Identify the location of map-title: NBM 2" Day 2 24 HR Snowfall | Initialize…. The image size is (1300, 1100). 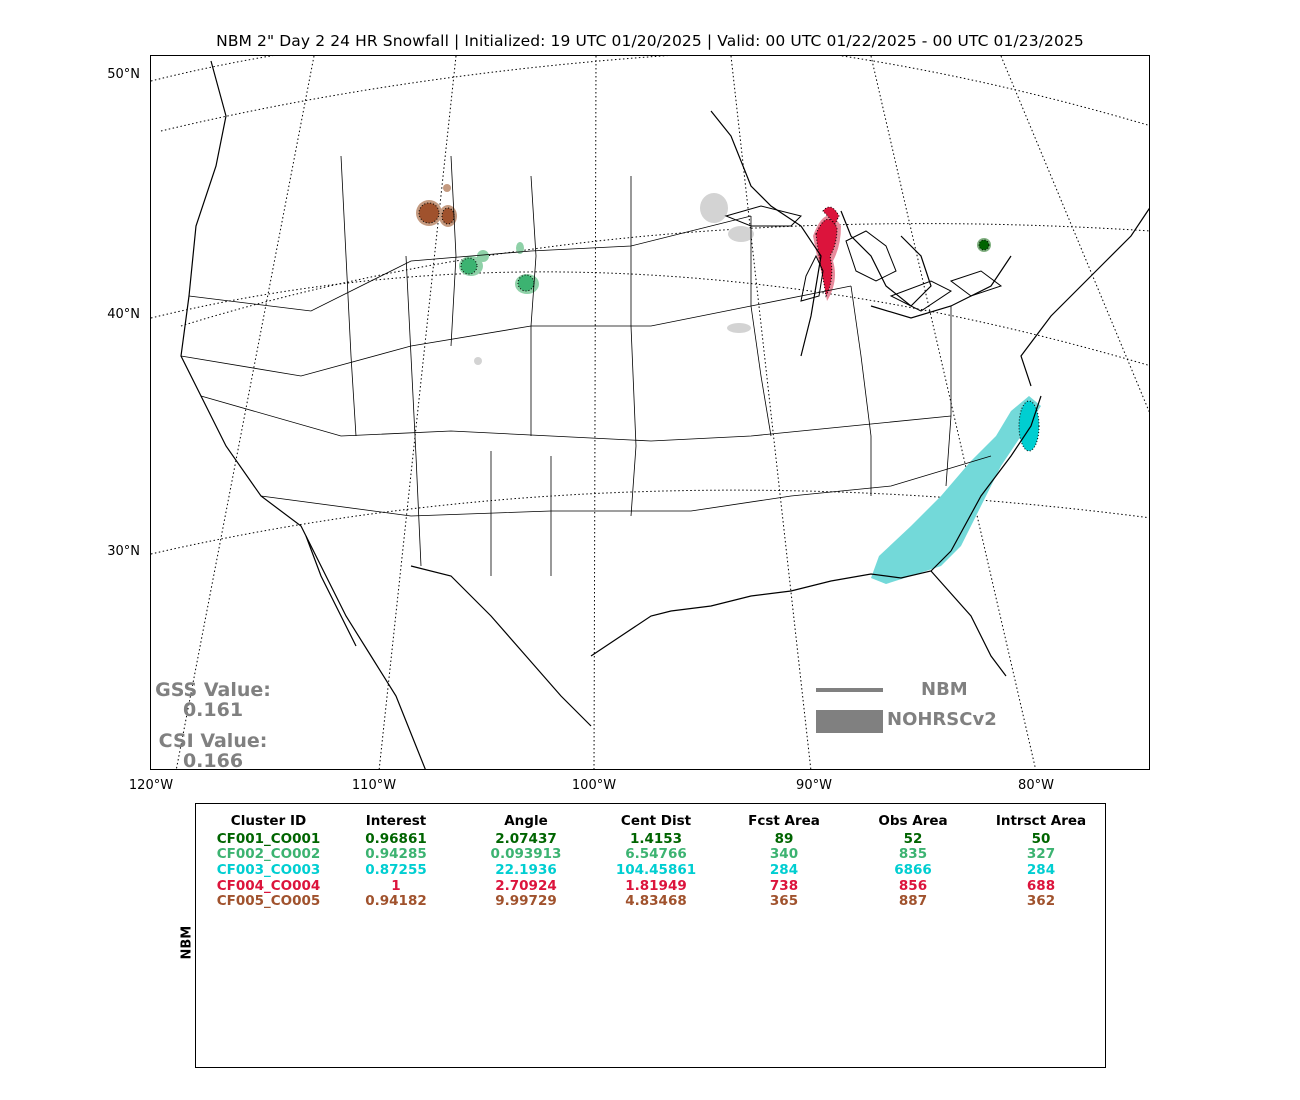
(650, 41).